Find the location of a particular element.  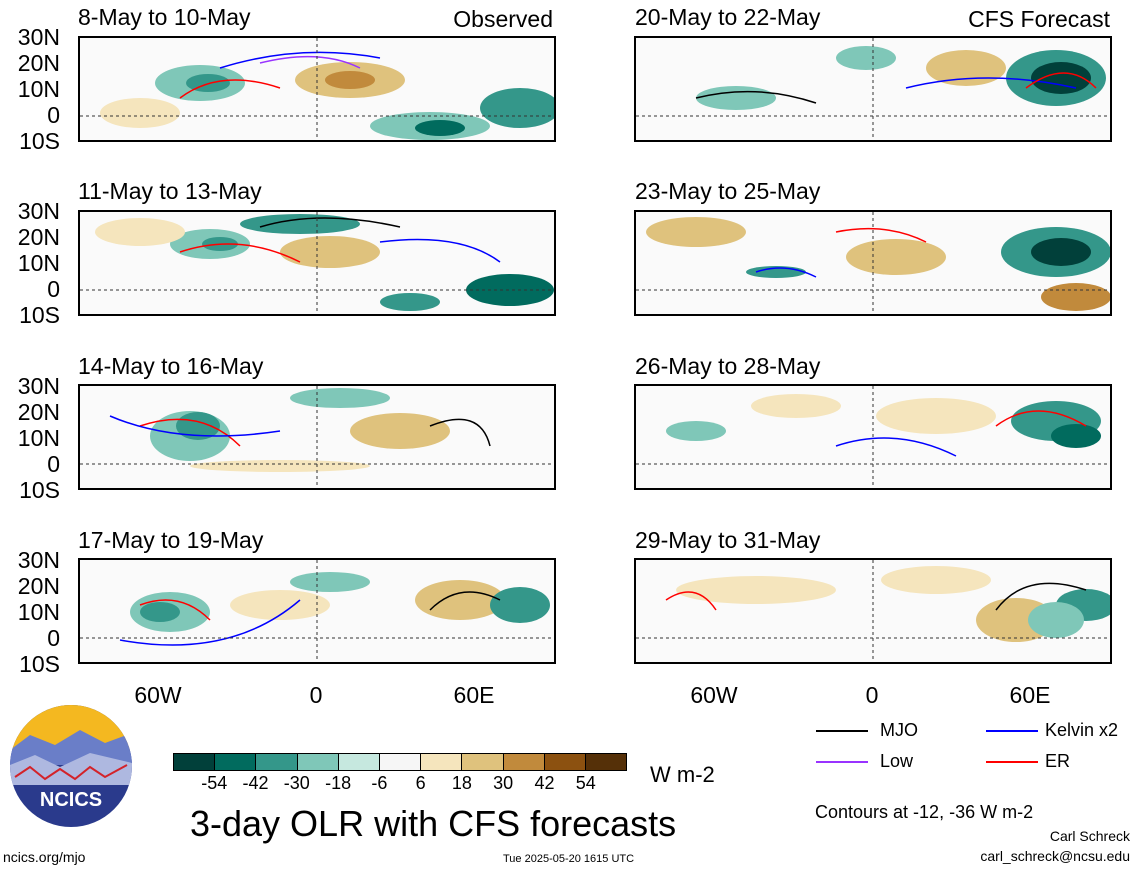

colorbar-tick-label: 6 is located at coordinates (420, 783).